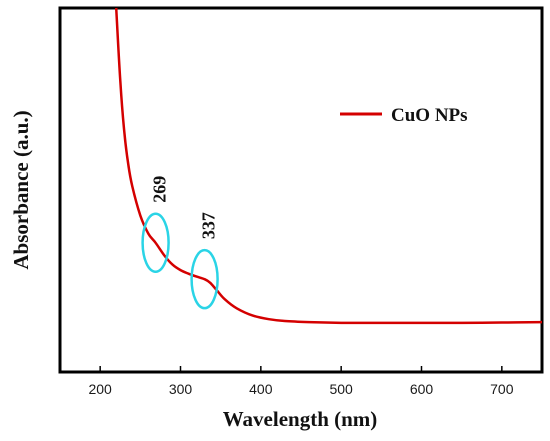 This screenshot has width=550, height=441. Describe the element at coordinates (261, 389) in the screenshot. I see `x-tick-label-400: 400` at that location.